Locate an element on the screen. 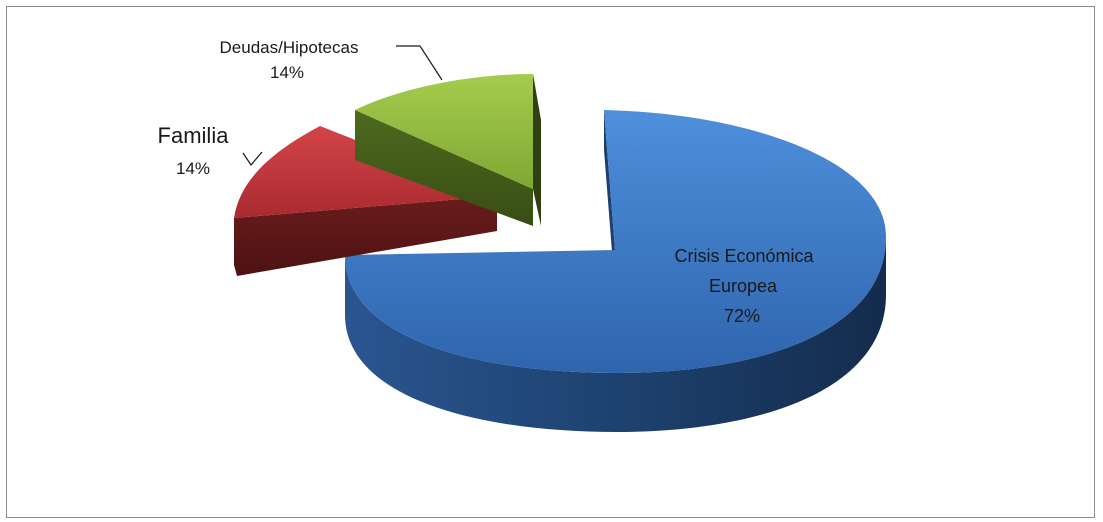  leader-line-deudas-hipotecas is located at coordinates (419, 63).